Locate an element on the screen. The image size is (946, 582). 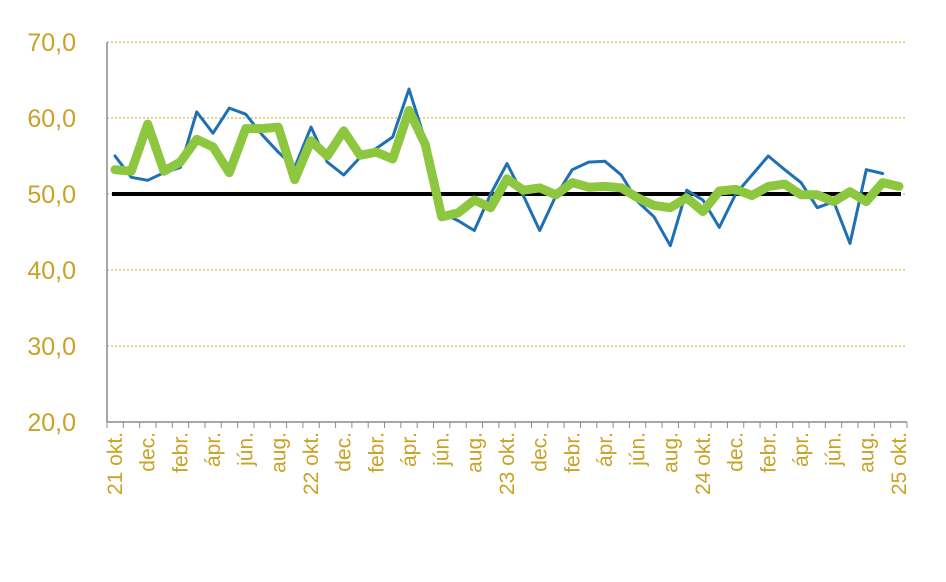
x-tick-label: 23 okt. is located at coordinates (507, 463).